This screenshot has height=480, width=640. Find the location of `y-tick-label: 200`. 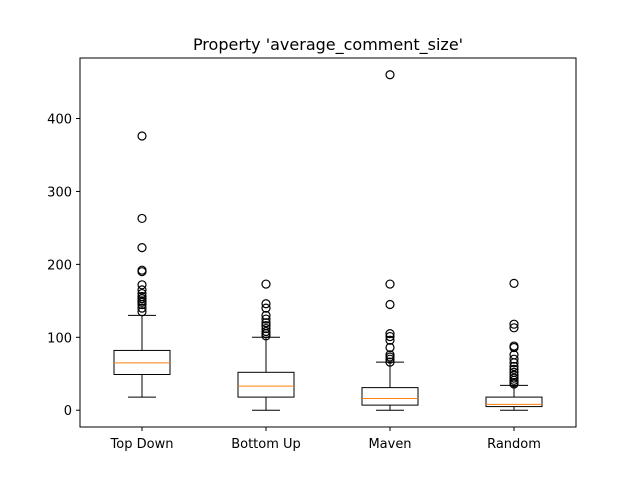

y-tick-label: 200 is located at coordinates (59, 265).